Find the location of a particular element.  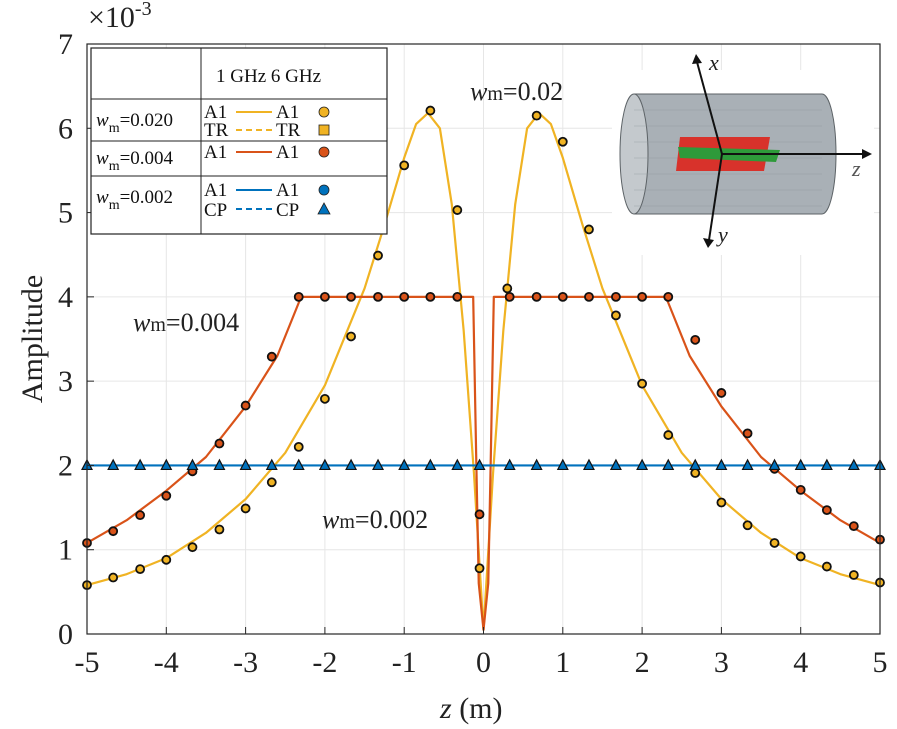

legend-header: 1 GHz 6 GHz is located at coordinates (268, 76).